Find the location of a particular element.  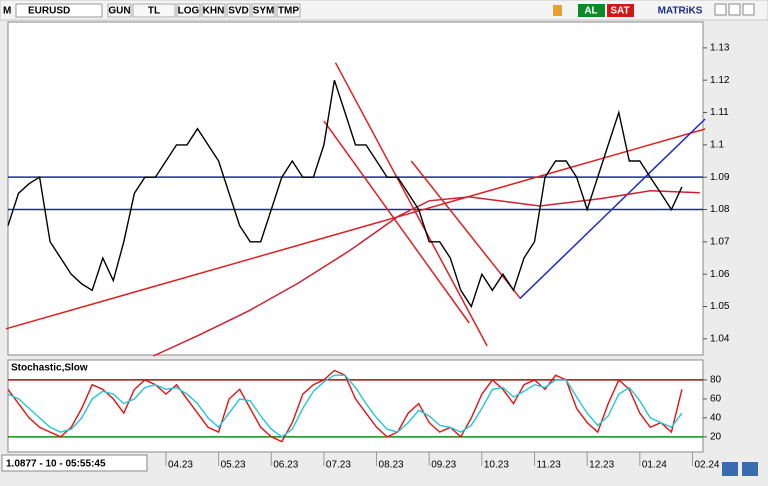

sell: SAT is located at coordinates (619, 11).